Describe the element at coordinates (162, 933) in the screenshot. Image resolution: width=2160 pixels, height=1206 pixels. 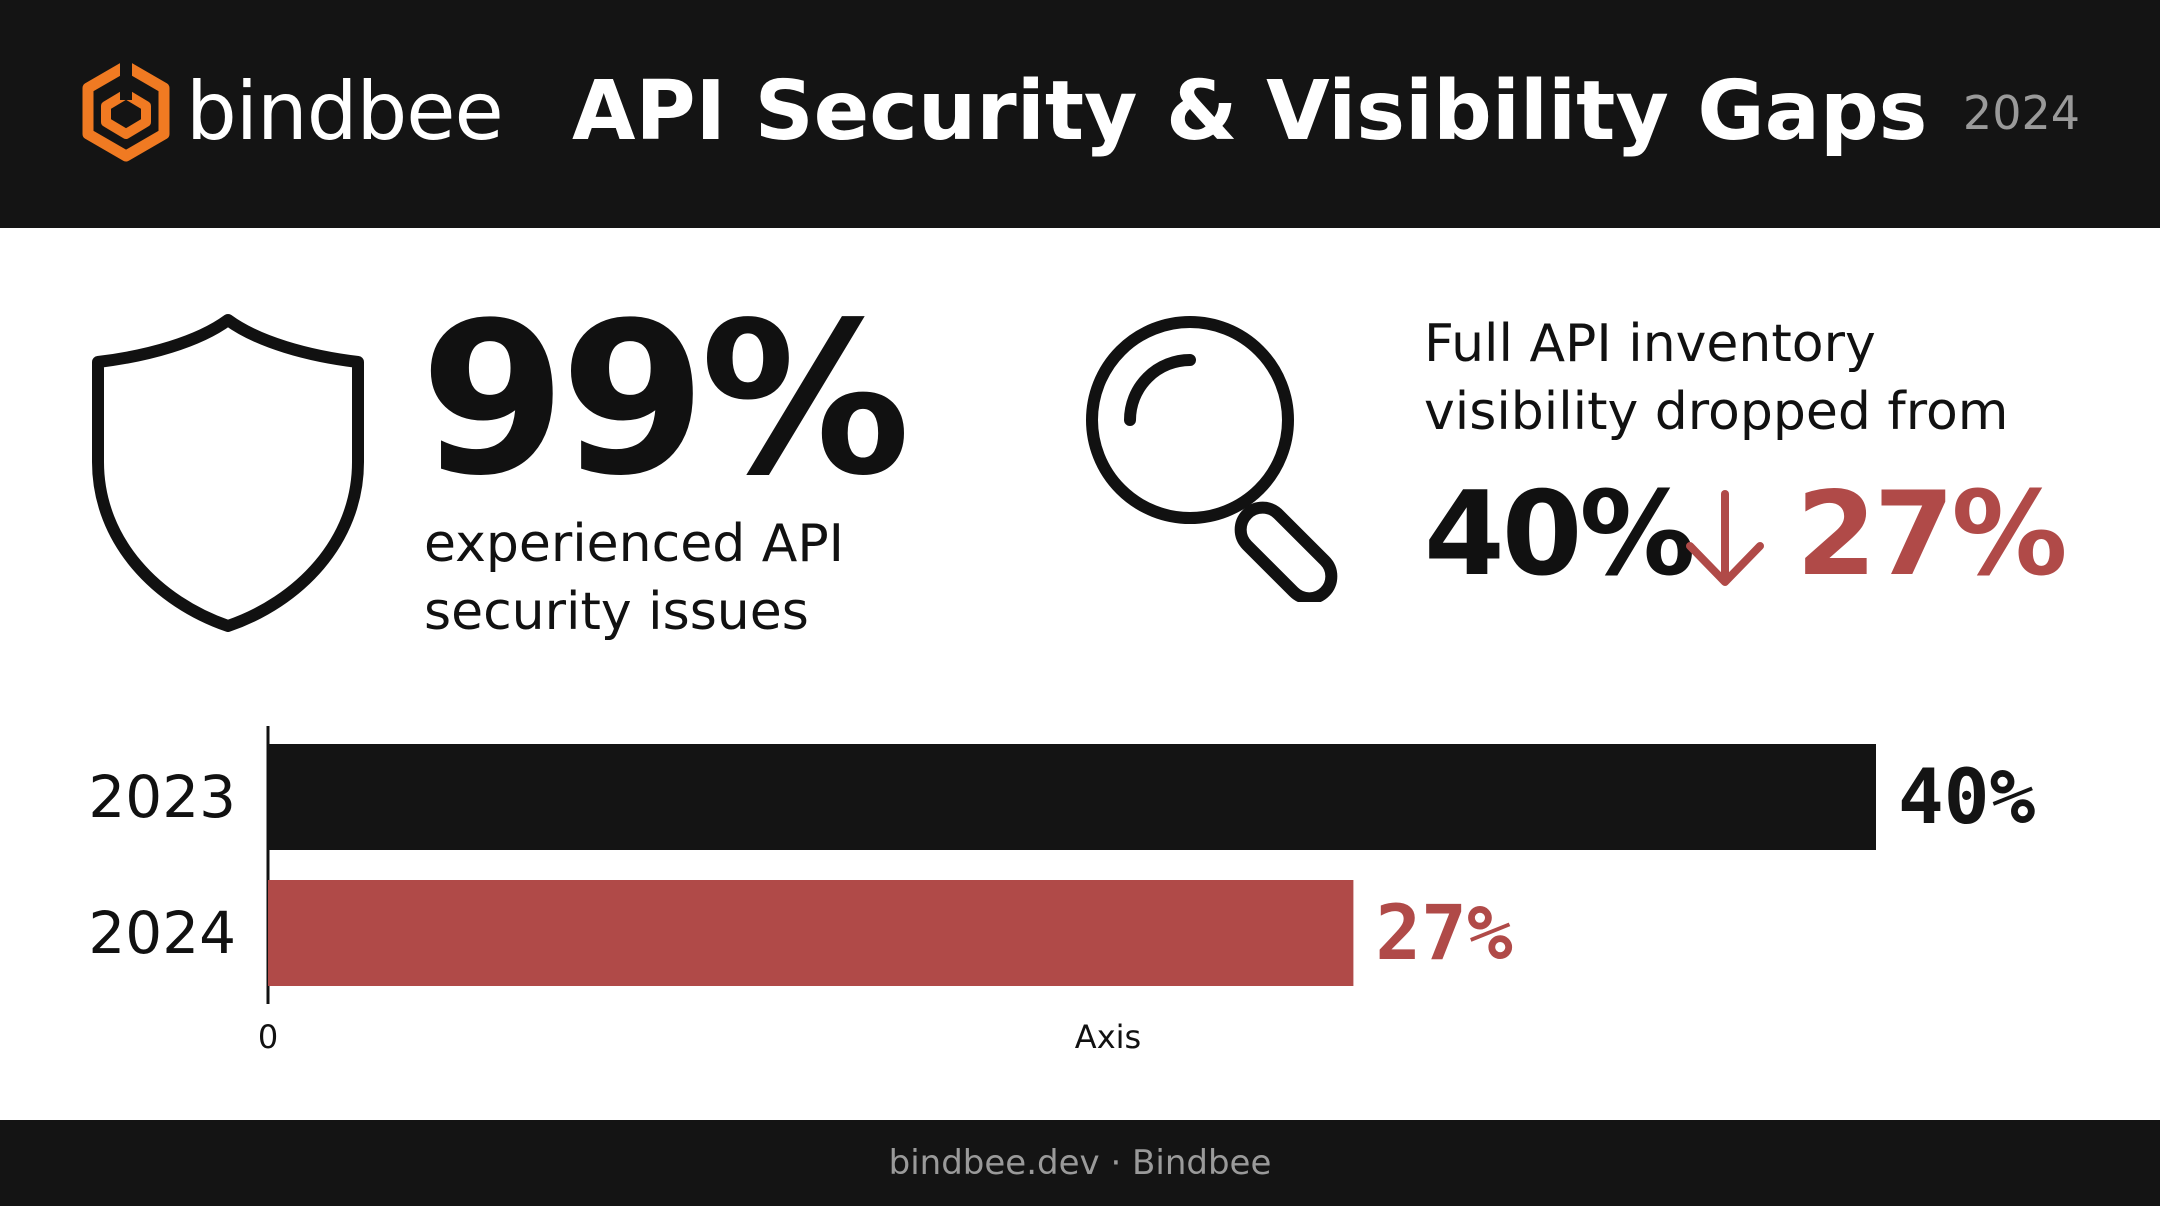
I see `category-label-2024: 2024` at that location.